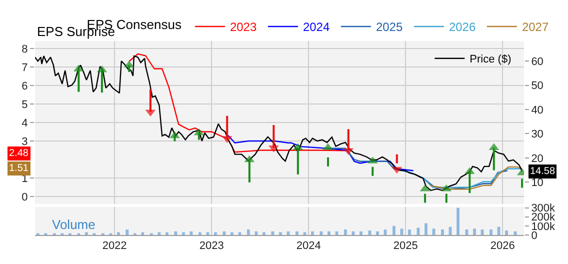  I want to click on y2-tick-label: 10, so click(537, 183).